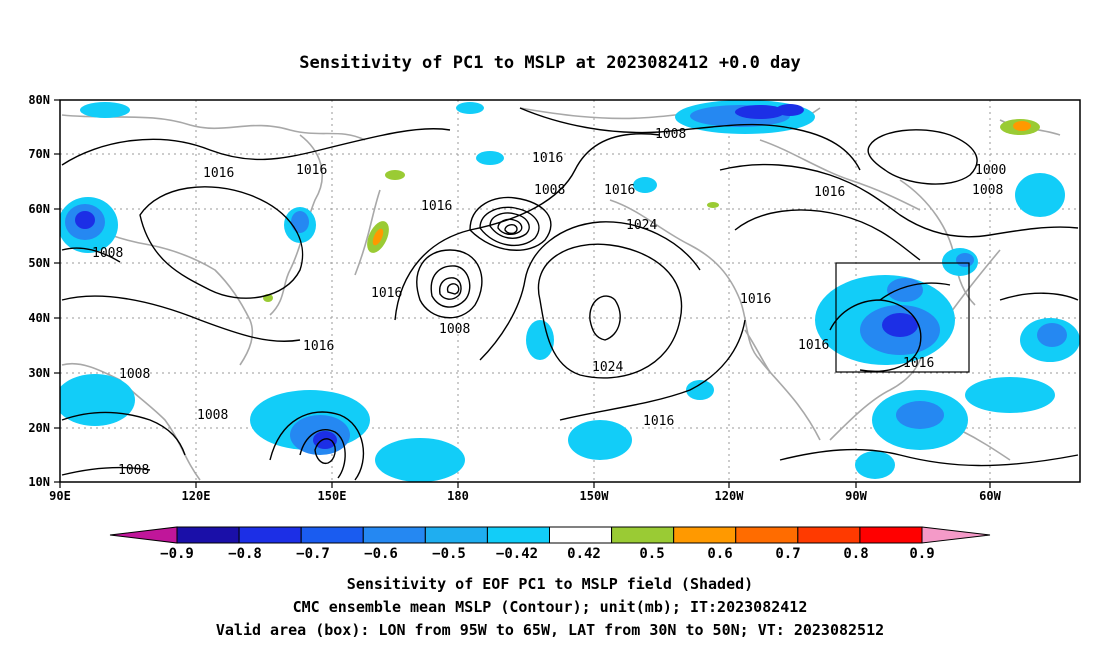 The width and height of the screenshot is (1100, 650). What do you see at coordinates (143, 535) in the screenshot?
I see `colorbar-min-arrow` at bounding box center [143, 535].